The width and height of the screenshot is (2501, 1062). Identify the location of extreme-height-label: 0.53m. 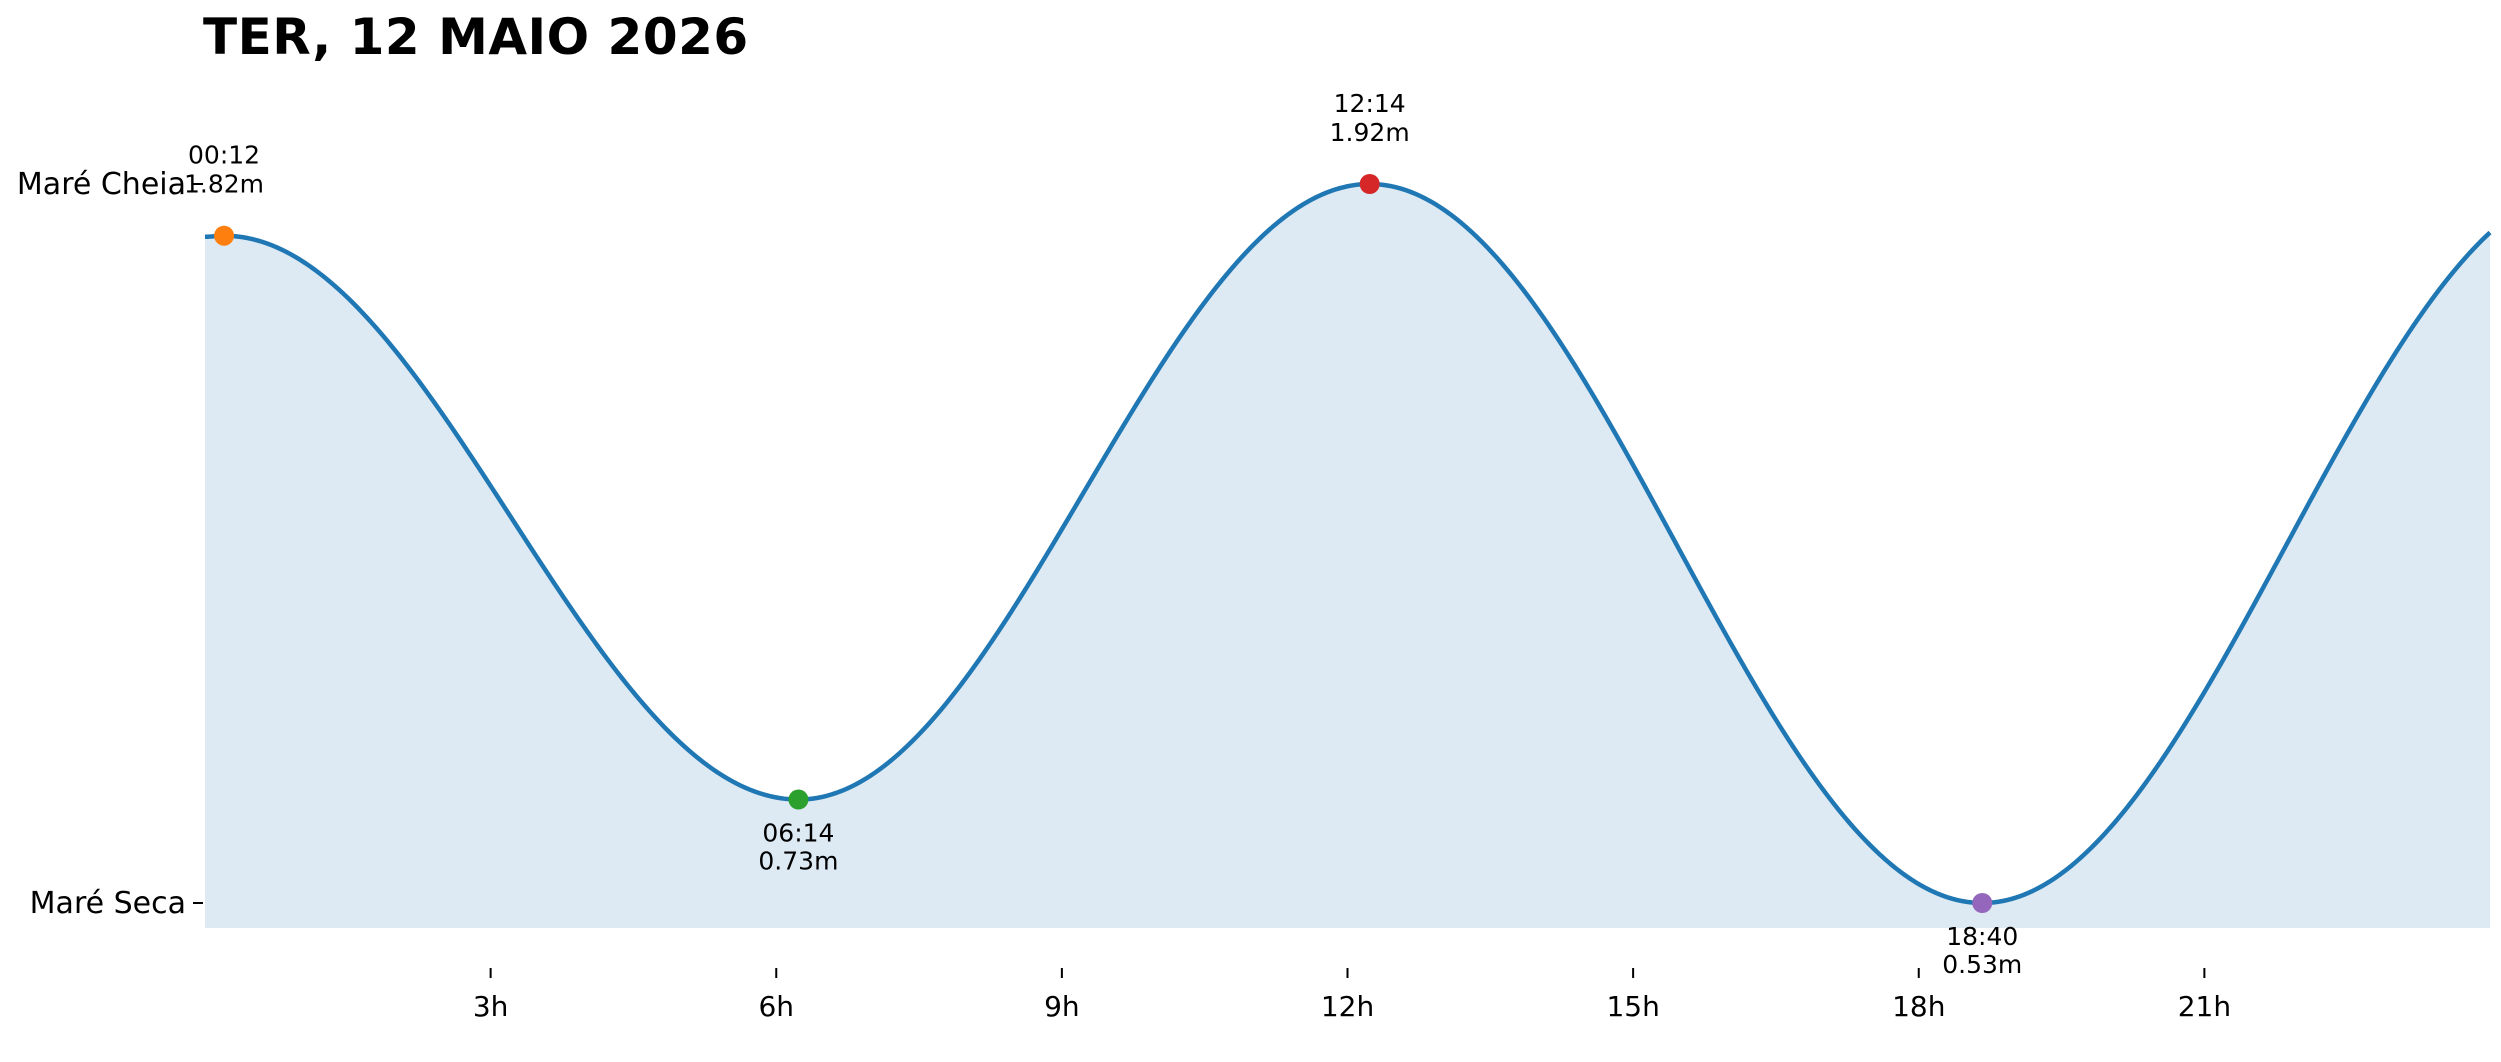
(1982, 964).